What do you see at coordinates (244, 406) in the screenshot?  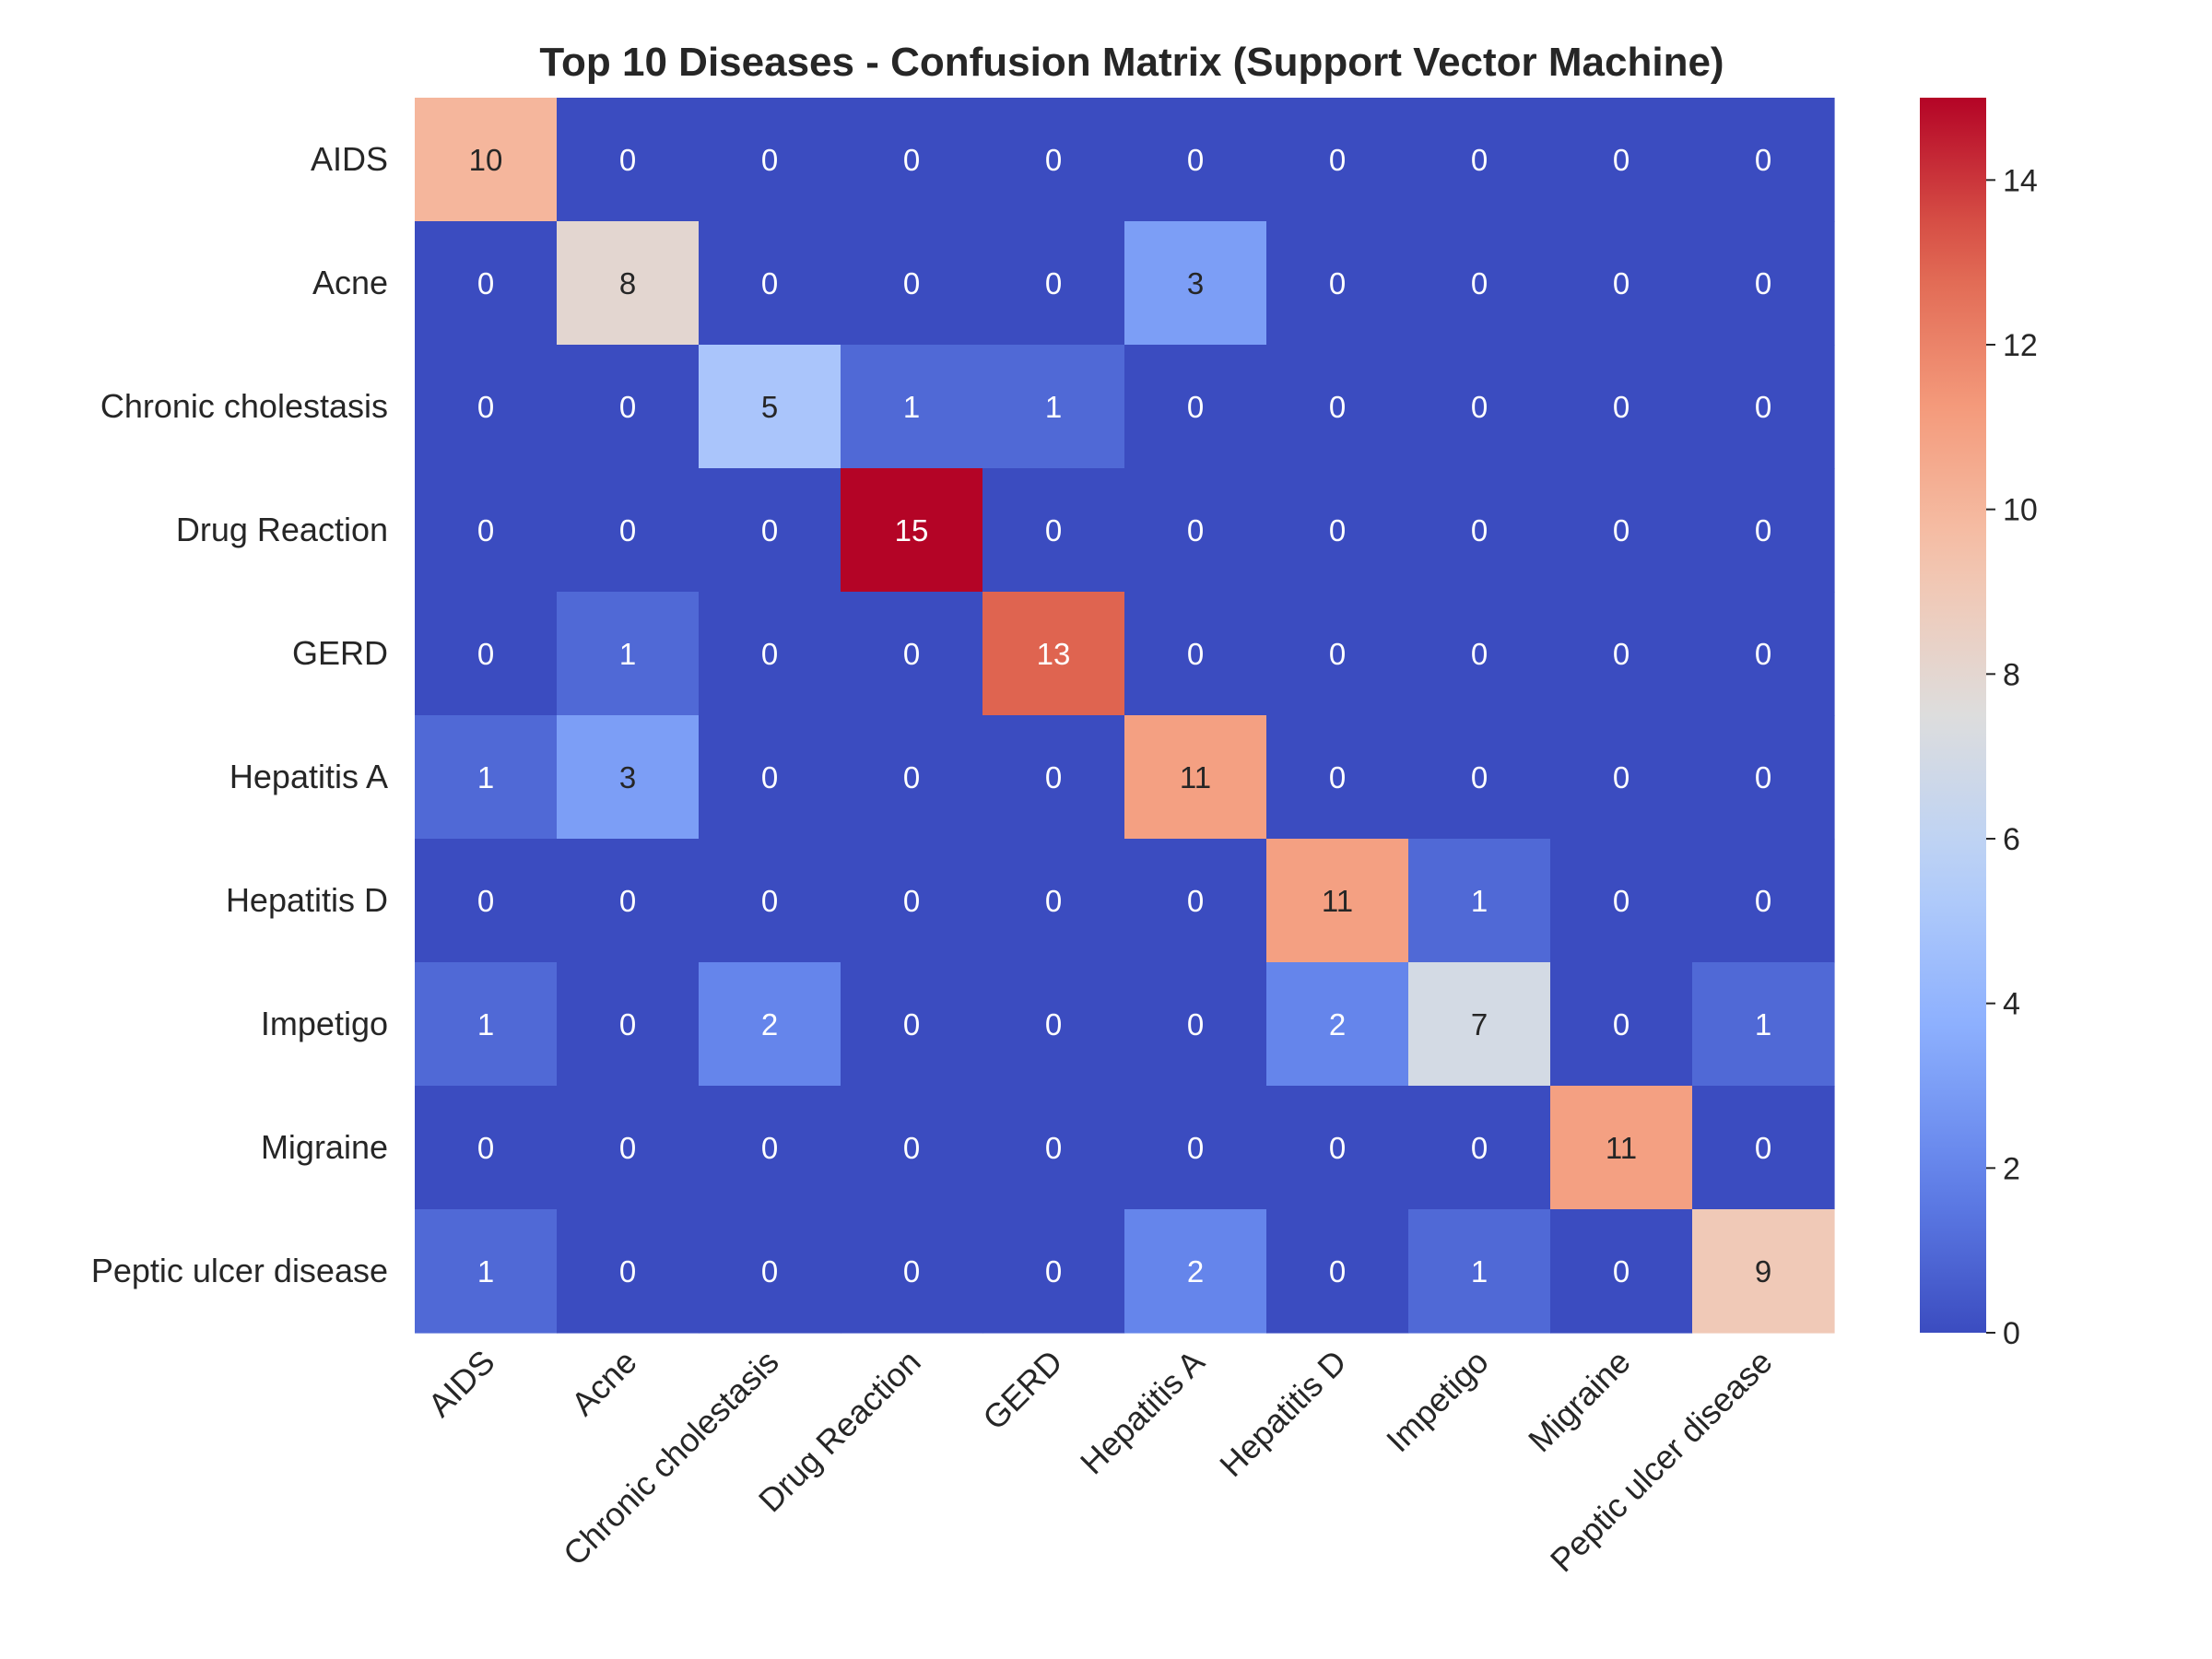 I see `row-tick-label: Chronic cholestasis` at bounding box center [244, 406].